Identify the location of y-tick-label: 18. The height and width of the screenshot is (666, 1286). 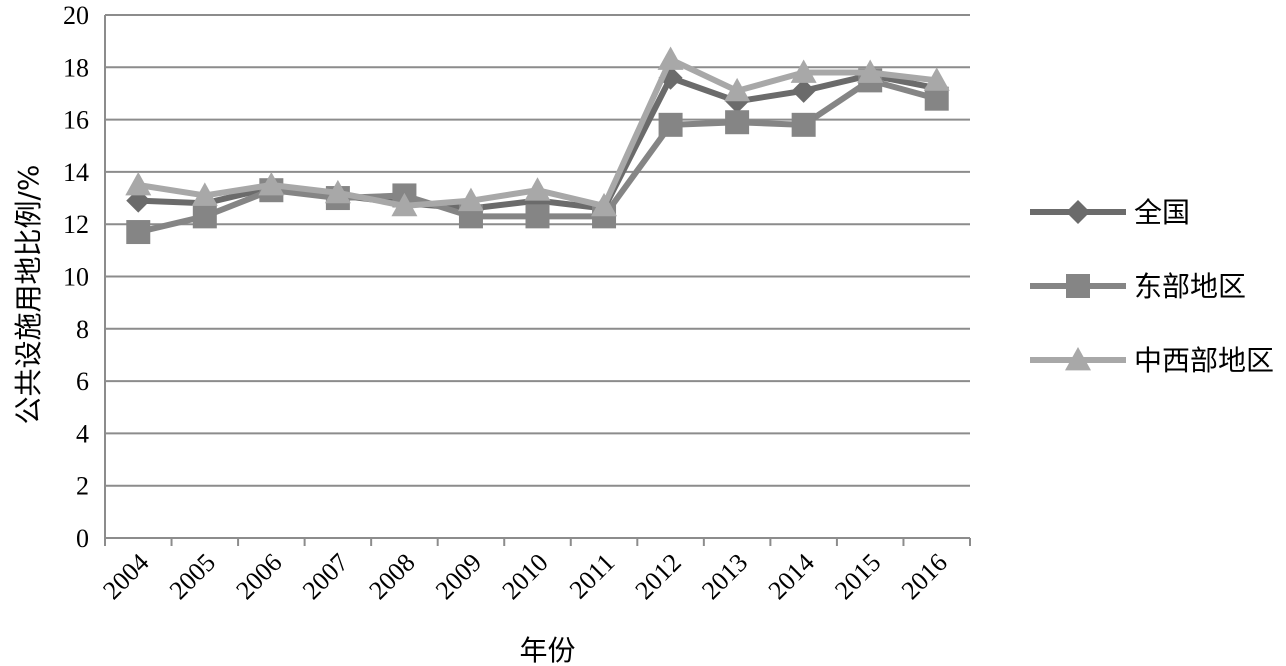
(76, 67).